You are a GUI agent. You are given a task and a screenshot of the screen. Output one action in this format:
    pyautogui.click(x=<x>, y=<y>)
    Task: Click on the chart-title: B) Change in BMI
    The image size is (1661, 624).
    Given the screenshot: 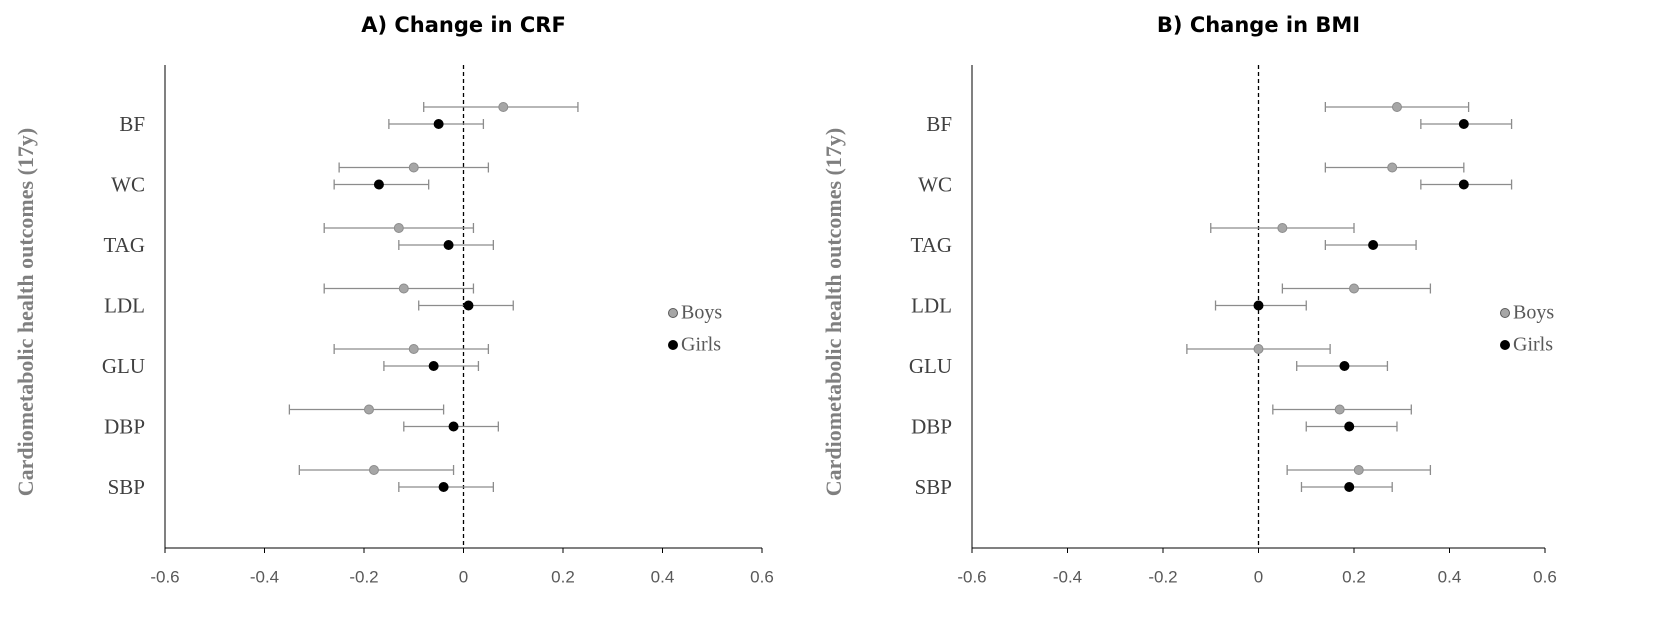 What is the action you would take?
    pyautogui.click(x=1258, y=25)
    